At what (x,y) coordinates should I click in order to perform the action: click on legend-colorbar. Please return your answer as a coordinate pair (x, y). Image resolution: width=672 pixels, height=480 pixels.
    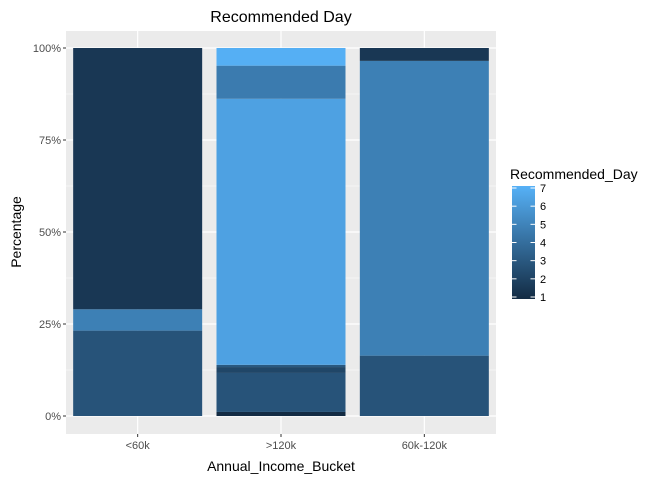
    Looking at the image, I should click on (523, 242).